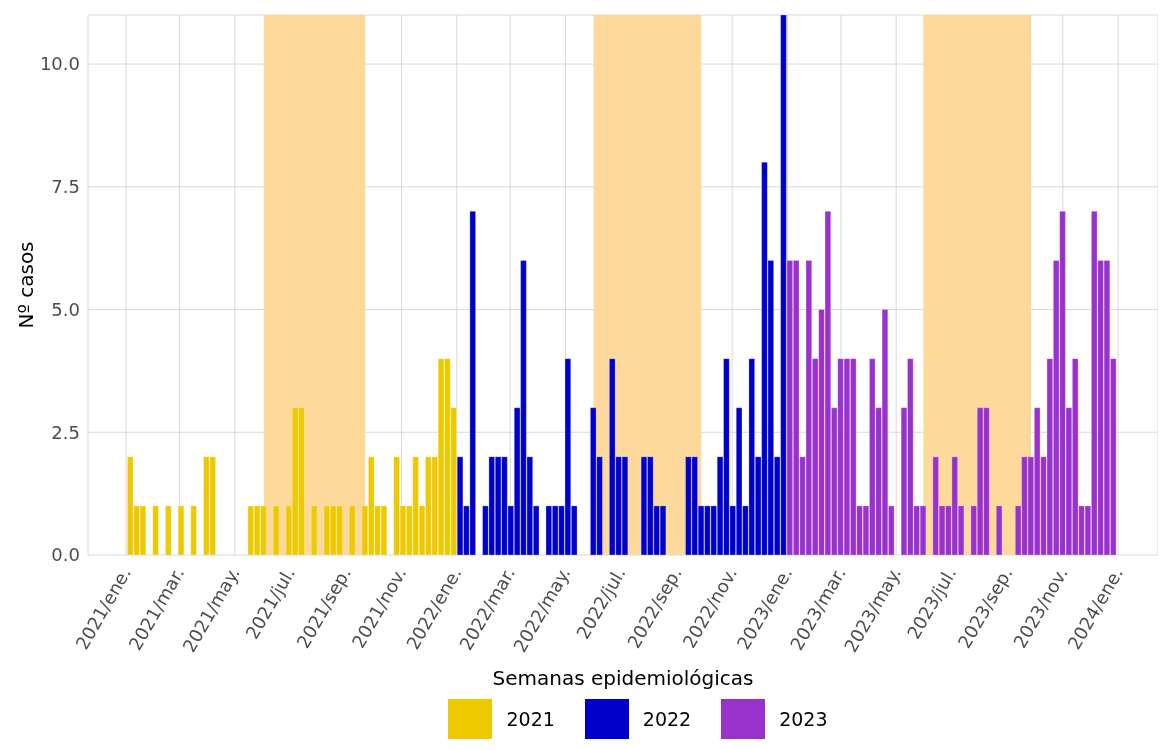 The width and height of the screenshot is (1169, 750). I want to click on y-tick-label: 10.0, so click(59, 64).